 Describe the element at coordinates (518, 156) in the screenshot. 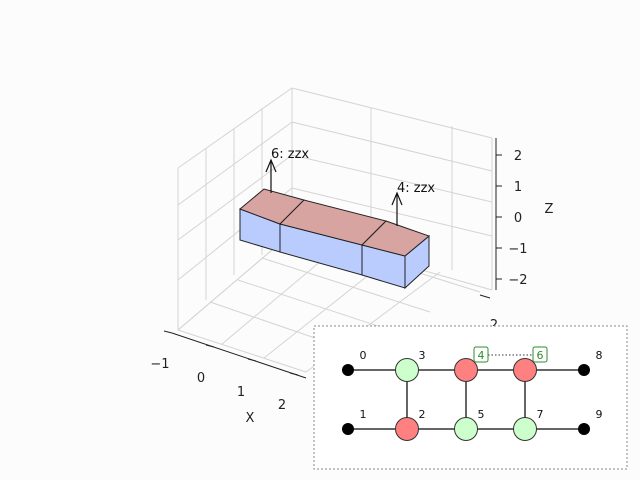

I see `z-tick-label: 2` at that location.